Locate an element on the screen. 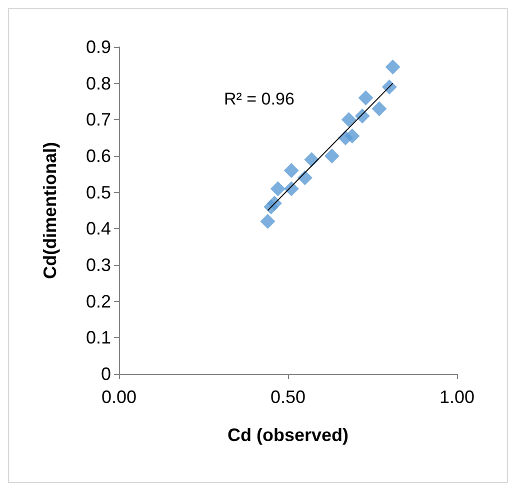 Image resolution: width=519 pixels, height=495 pixels. x-tick-label: 0.00 is located at coordinates (119, 397).